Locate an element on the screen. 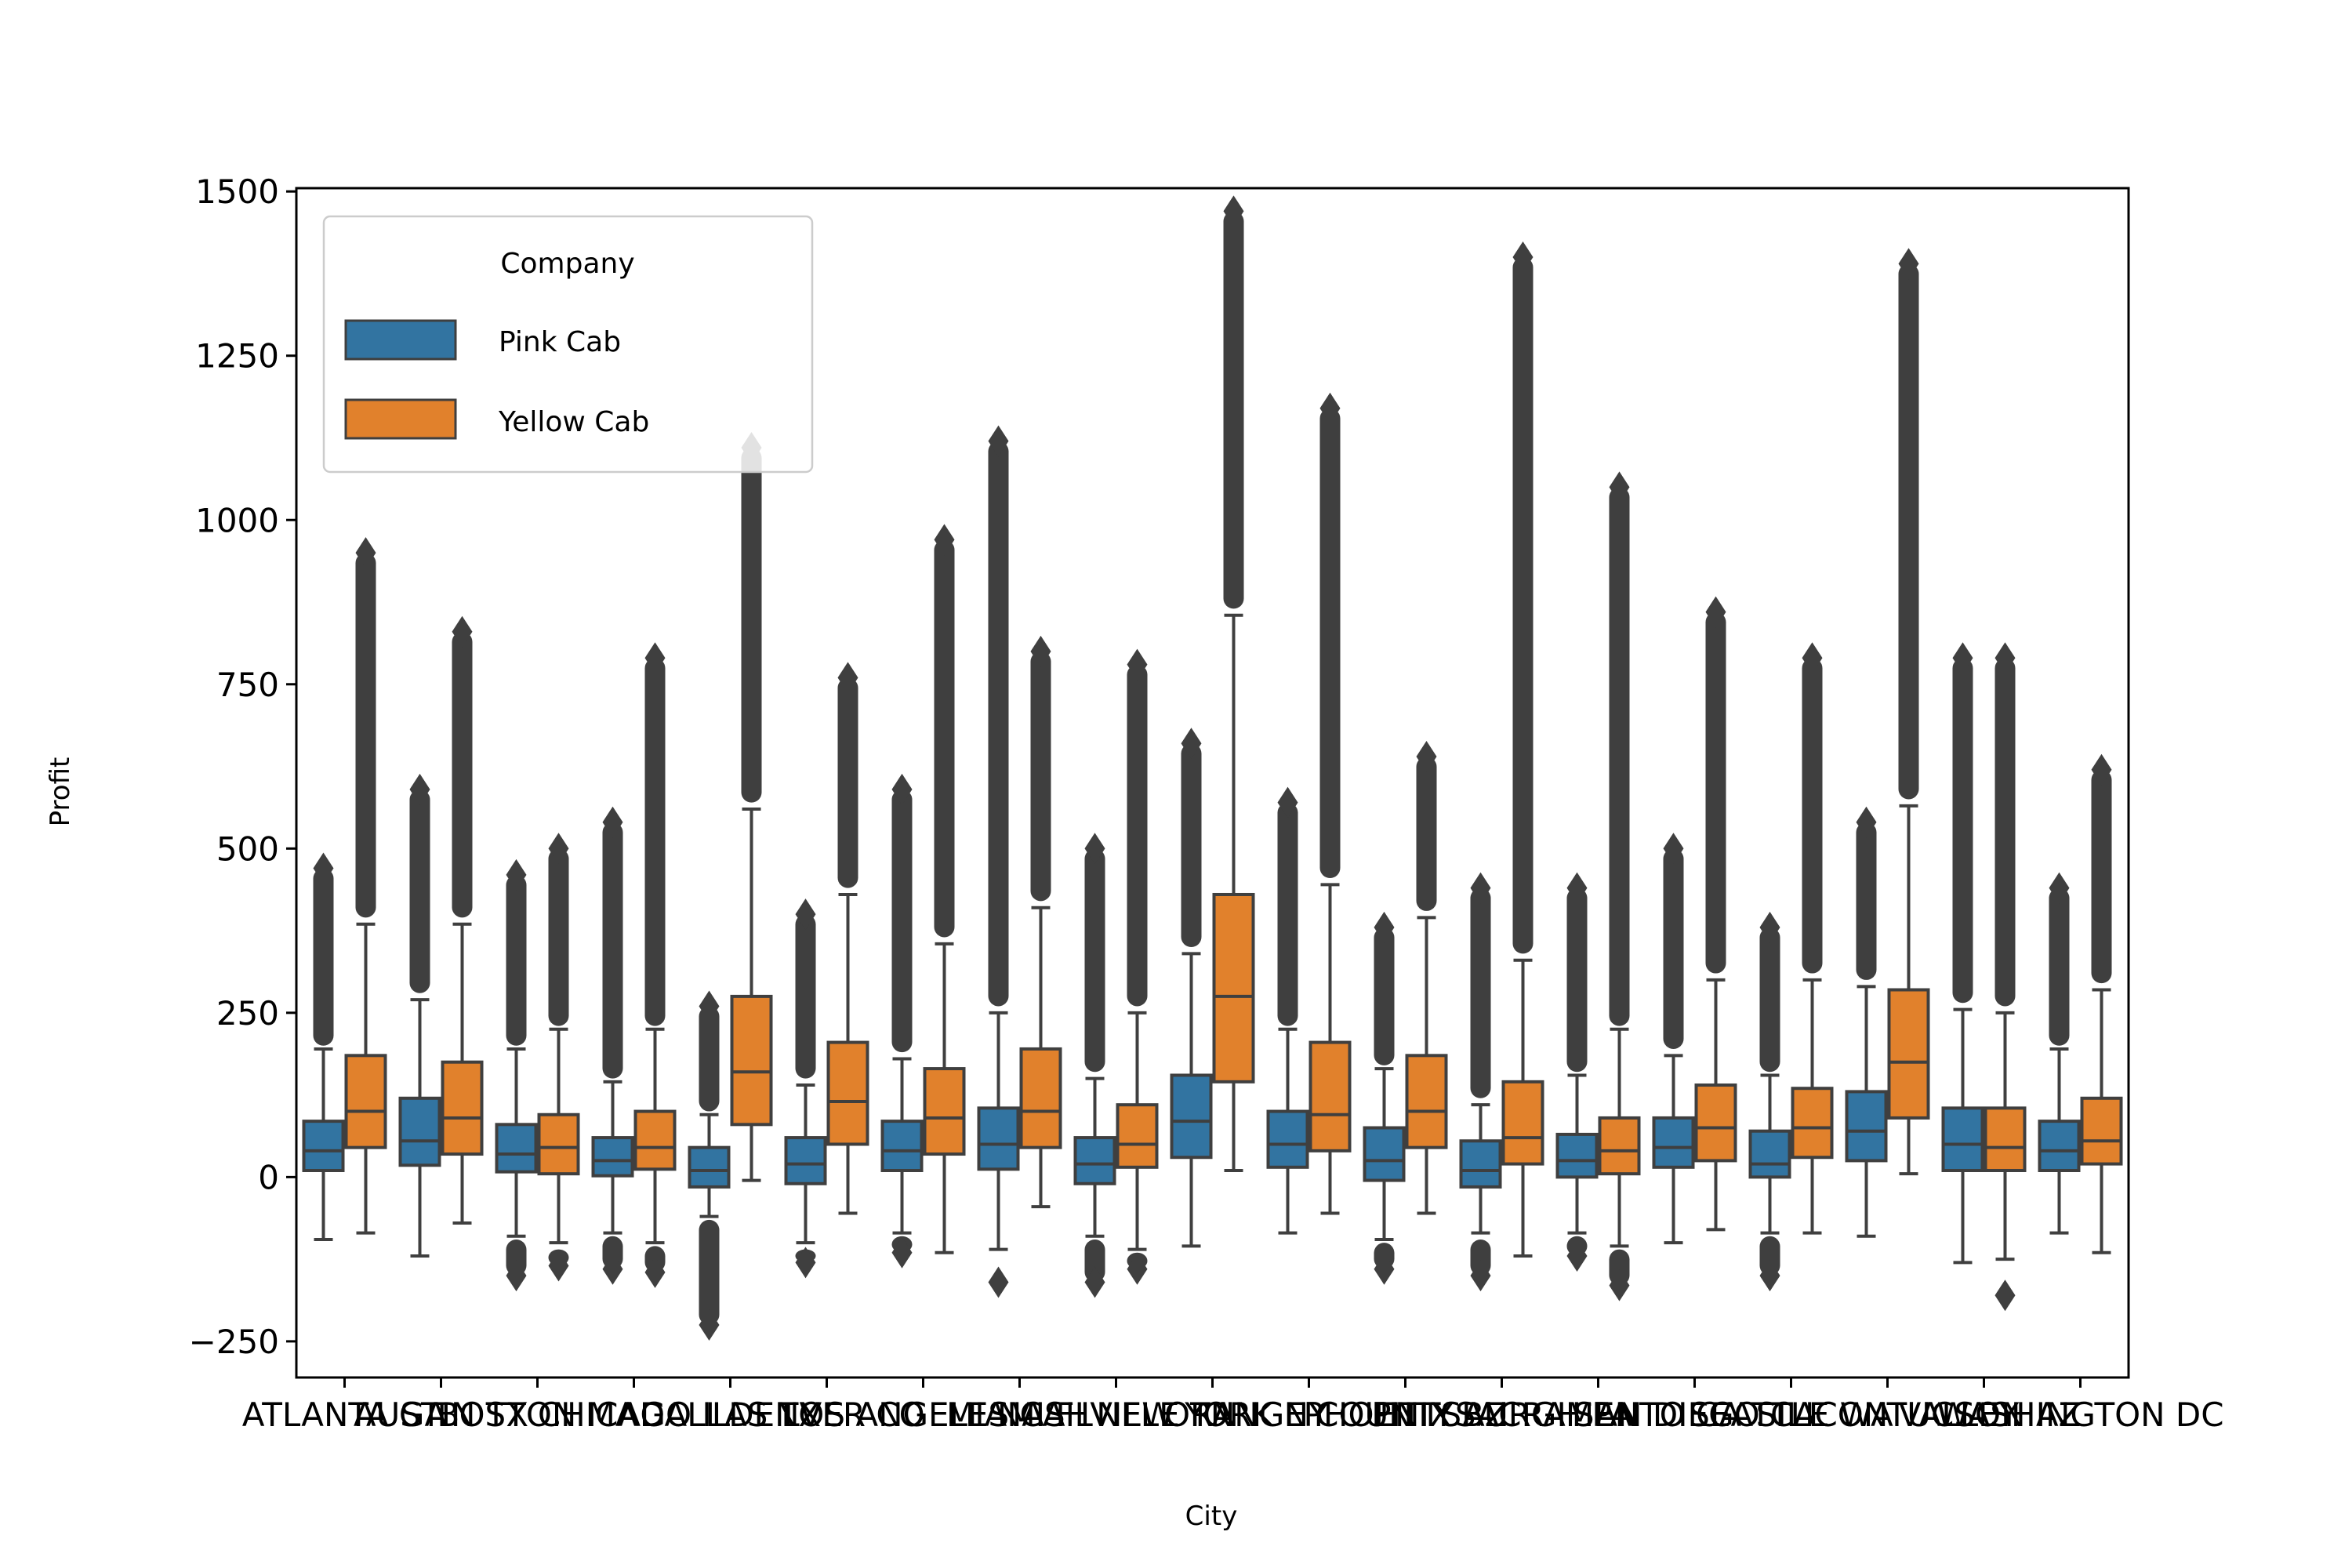 The height and width of the screenshot is (1568, 2352). x-tick-label: DENVER CO is located at coordinates (826, 1415).